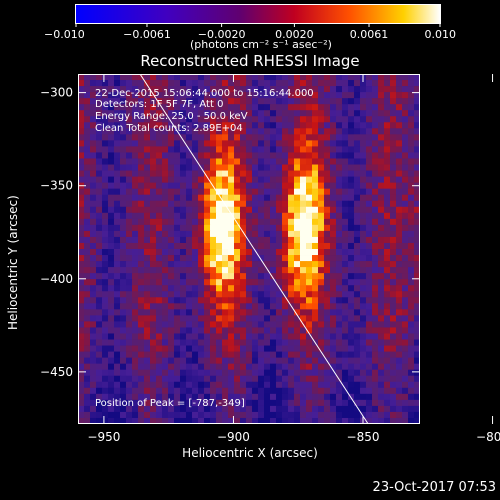 This screenshot has height=500, width=500. Describe the element at coordinates (159, 104) in the screenshot. I see `info-detectors: Detectors: 1F 5F 7F, Att 0` at that location.